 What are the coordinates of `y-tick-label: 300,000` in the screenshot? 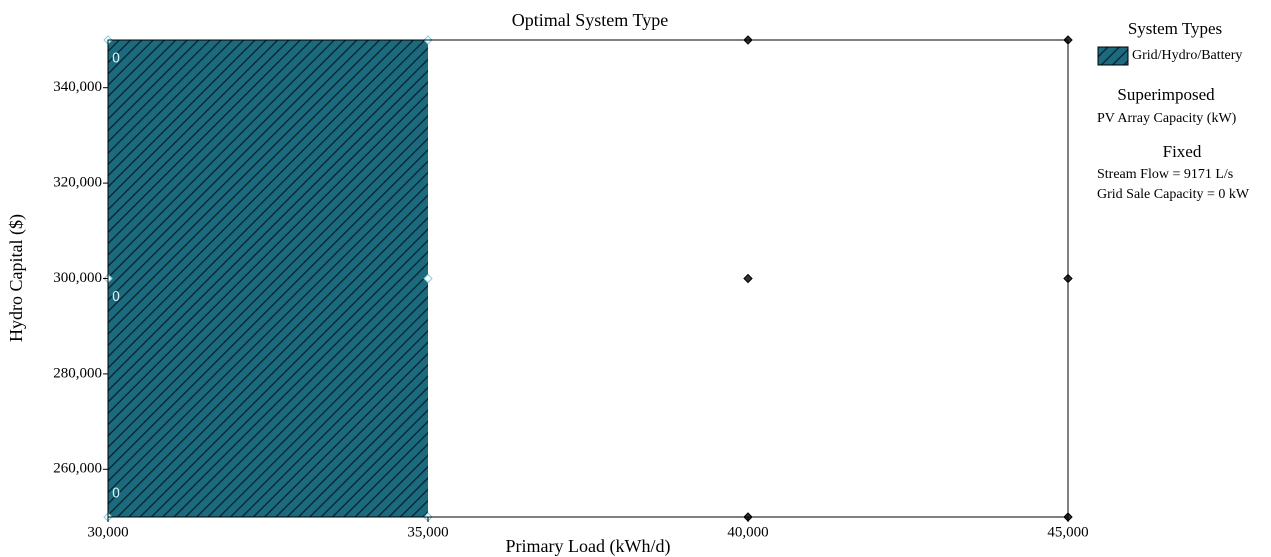 It's located at (77, 278).